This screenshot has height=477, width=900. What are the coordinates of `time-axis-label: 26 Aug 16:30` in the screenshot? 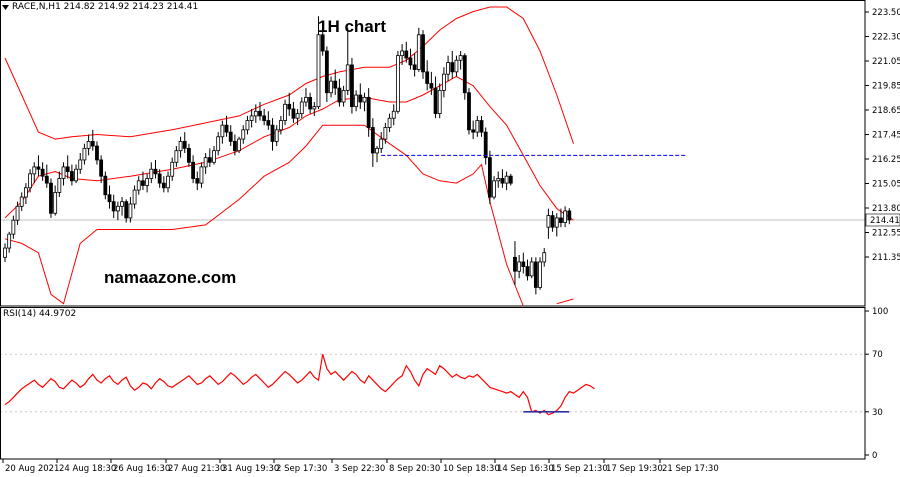 It's located at (141, 468).